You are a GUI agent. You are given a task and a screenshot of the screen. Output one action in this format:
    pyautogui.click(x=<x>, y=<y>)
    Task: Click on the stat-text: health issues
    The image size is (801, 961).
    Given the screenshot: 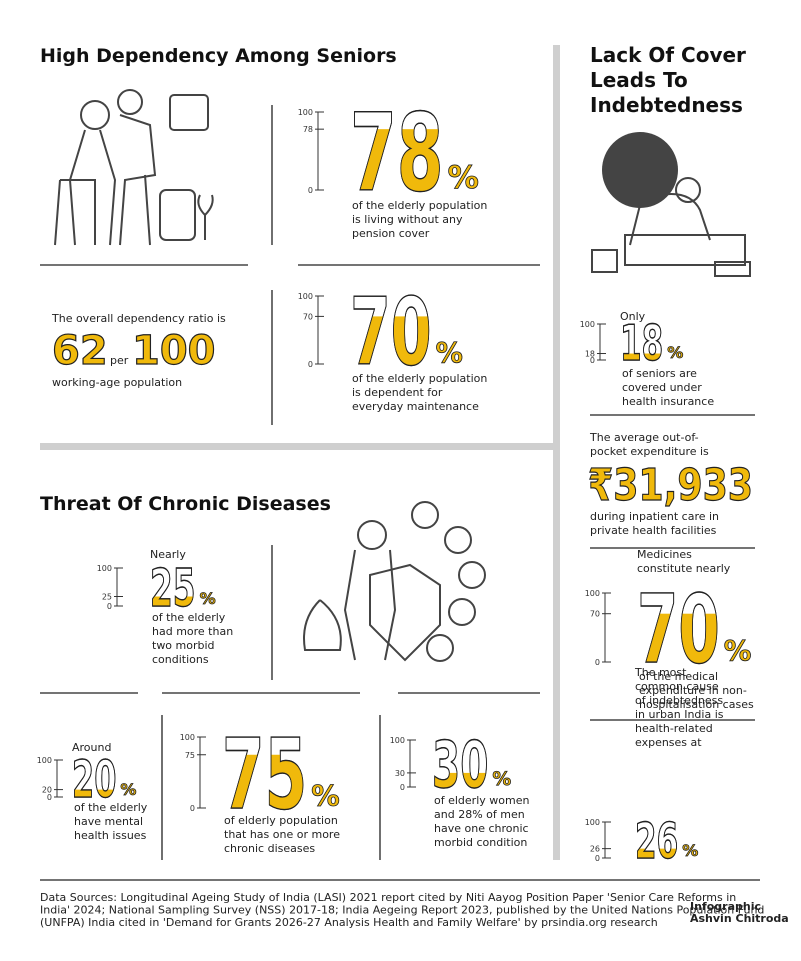 What is the action you would take?
    pyautogui.click(x=110, y=835)
    